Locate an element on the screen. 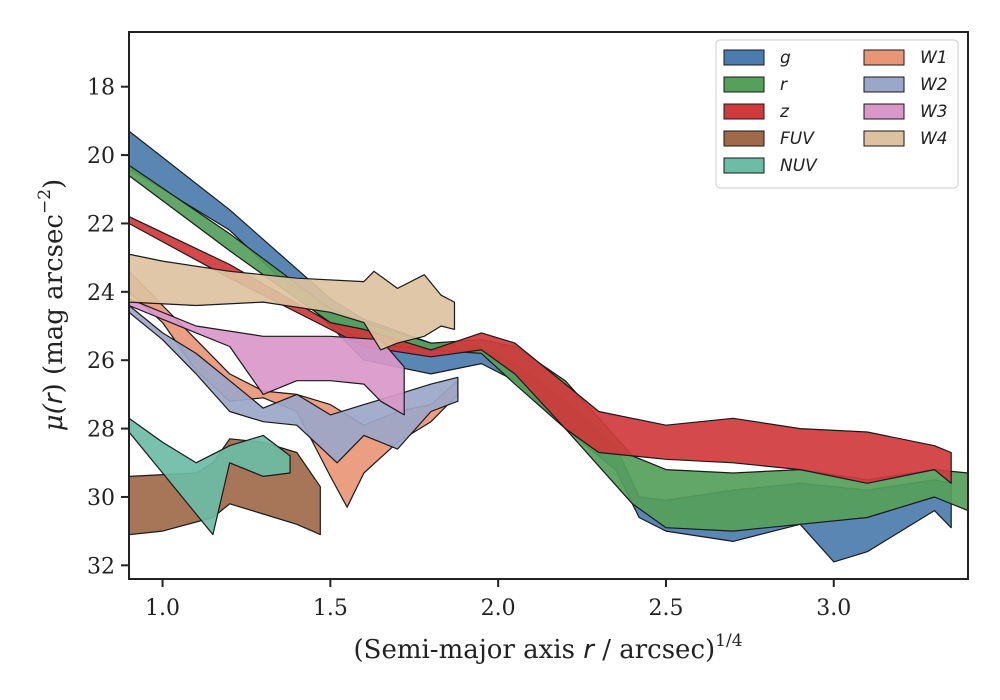  series-band-w2 is located at coordinates (294, 384).